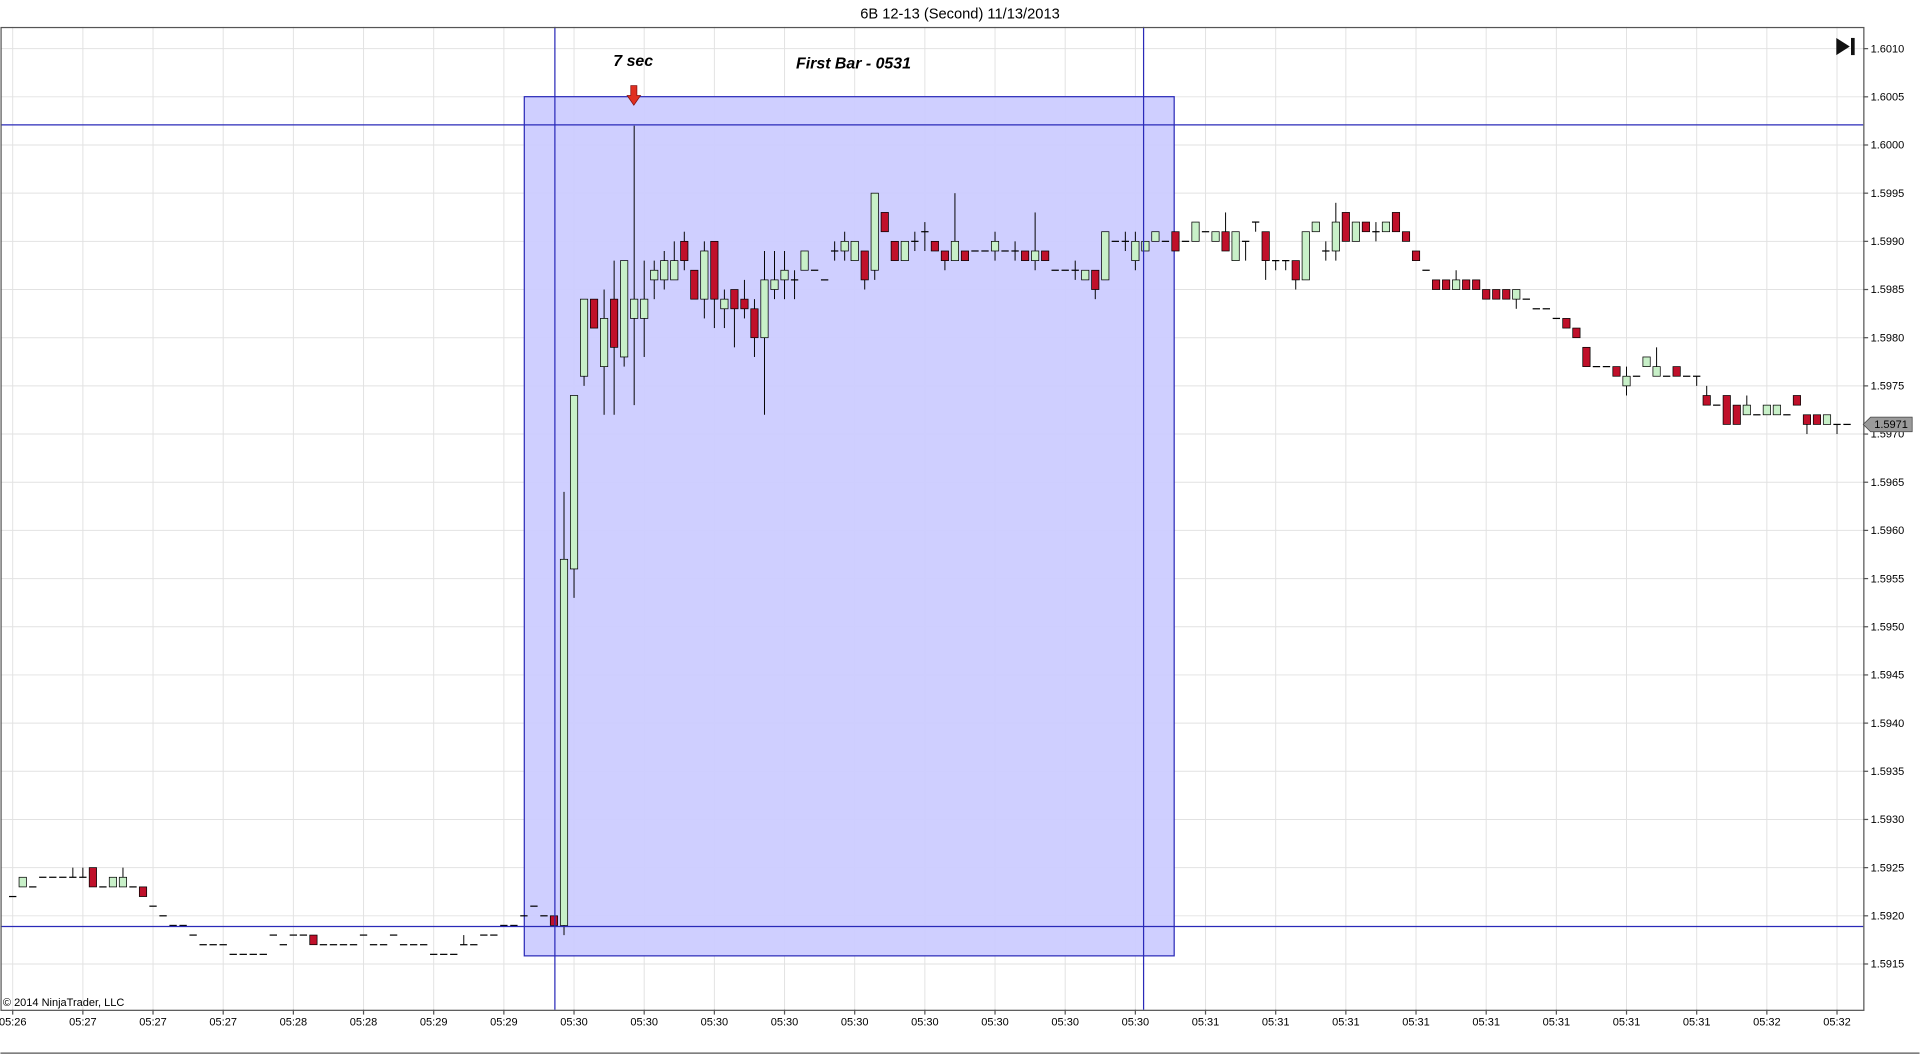  Describe the element at coordinates (1888, 194) in the screenshot. I see `y-tick-label: 1.5995` at that location.